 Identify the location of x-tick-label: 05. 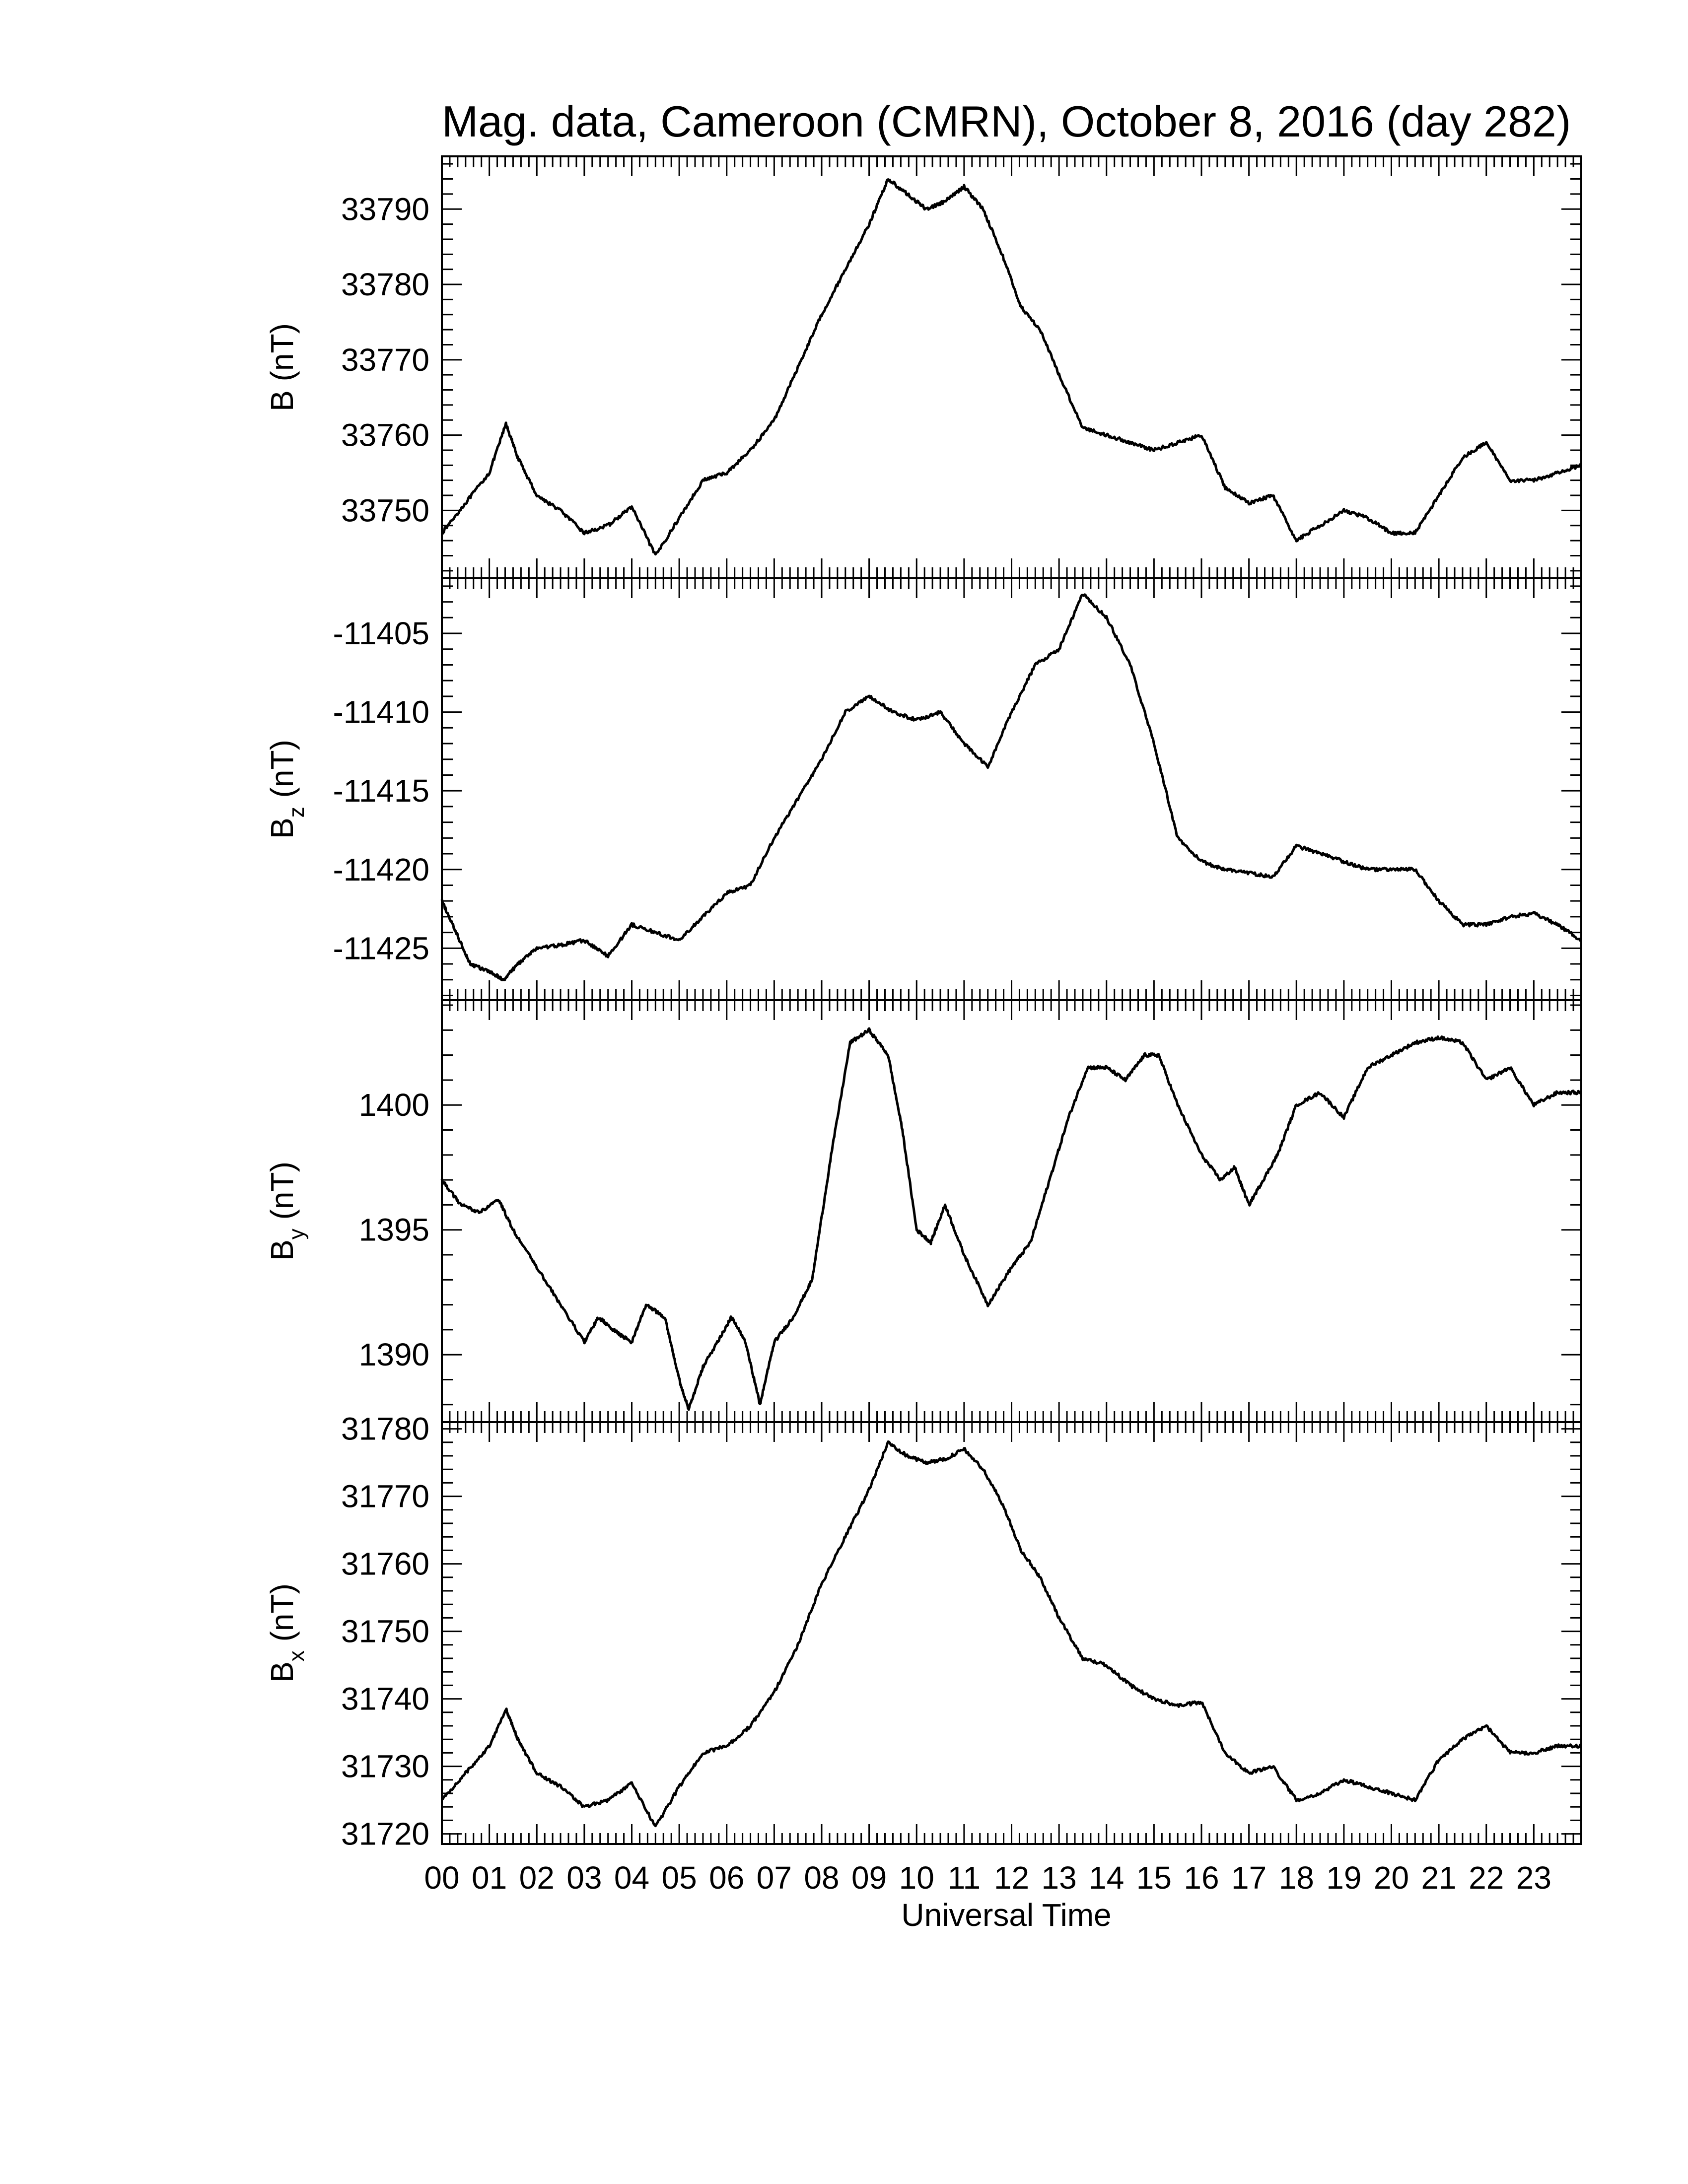
(679, 1878).